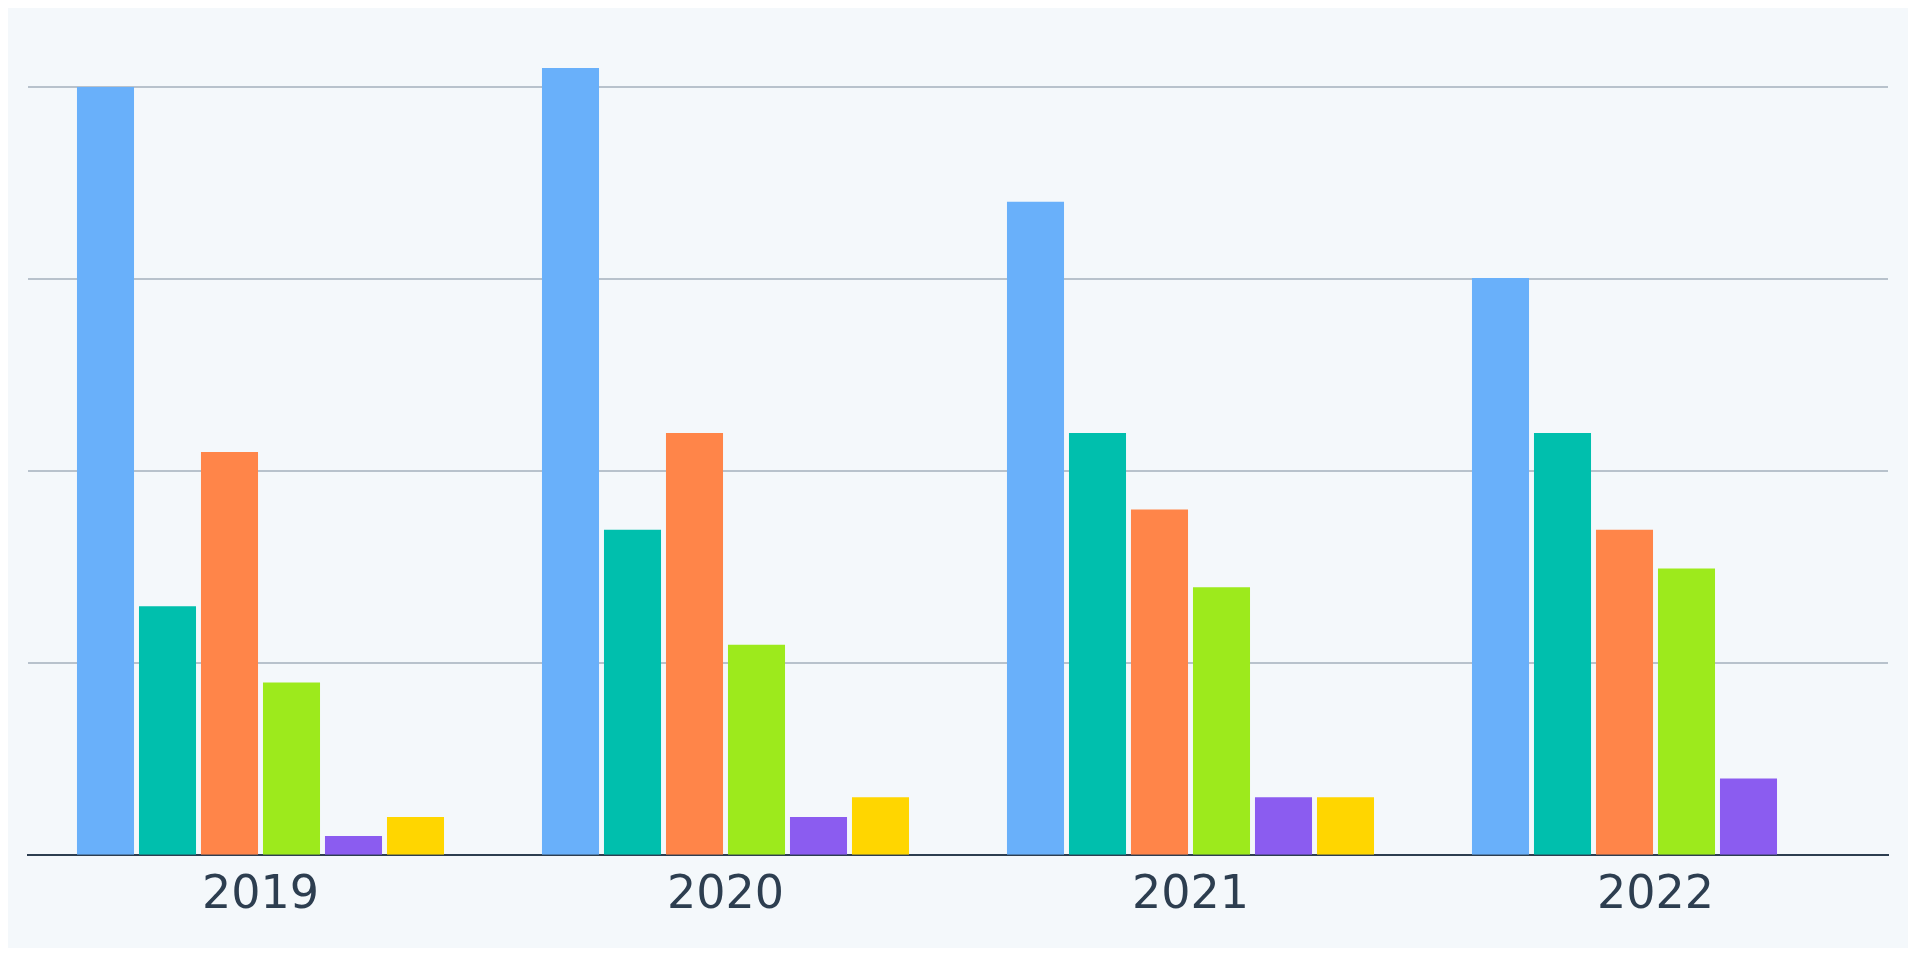 Image resolution: width=1920 pixels, height=960 pixels. Describe the element at coordinates (1190, 892) in the screenshot. I see `x-tick-label: 2021` at that location.